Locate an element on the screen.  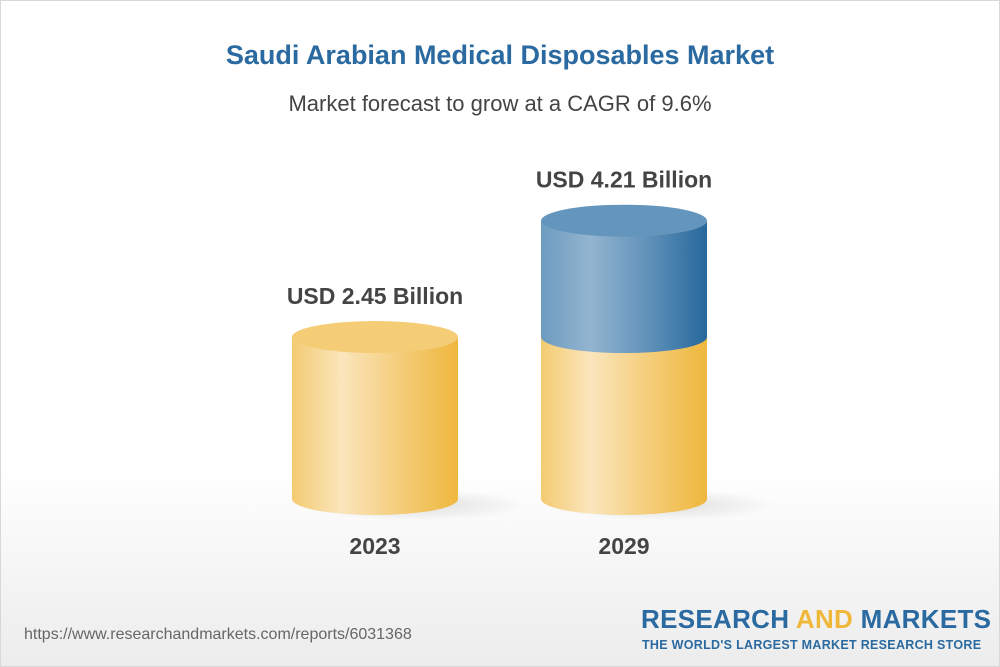
cylinder-top-2029 is located at coordinates (624, 220).